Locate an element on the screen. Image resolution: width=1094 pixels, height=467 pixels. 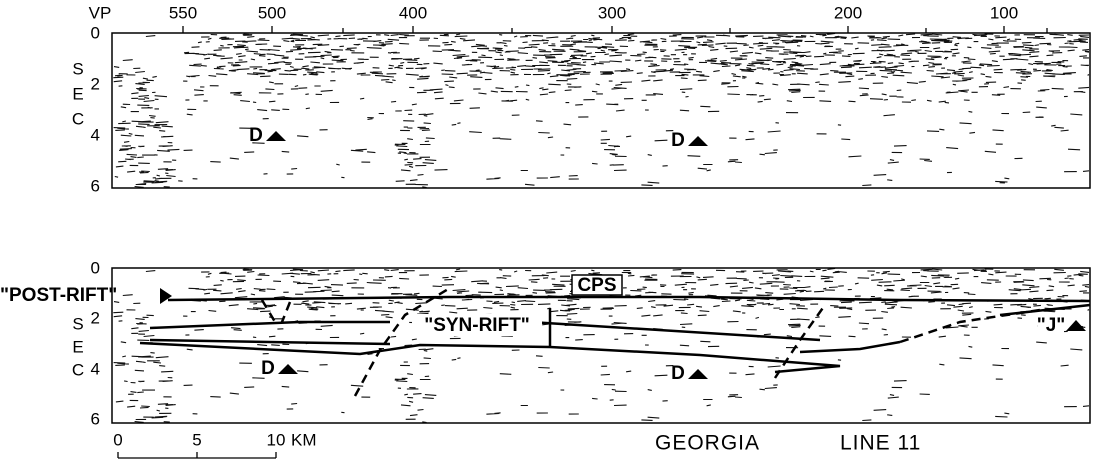
tick-label: 100 is located at coordinates (1004, 12).